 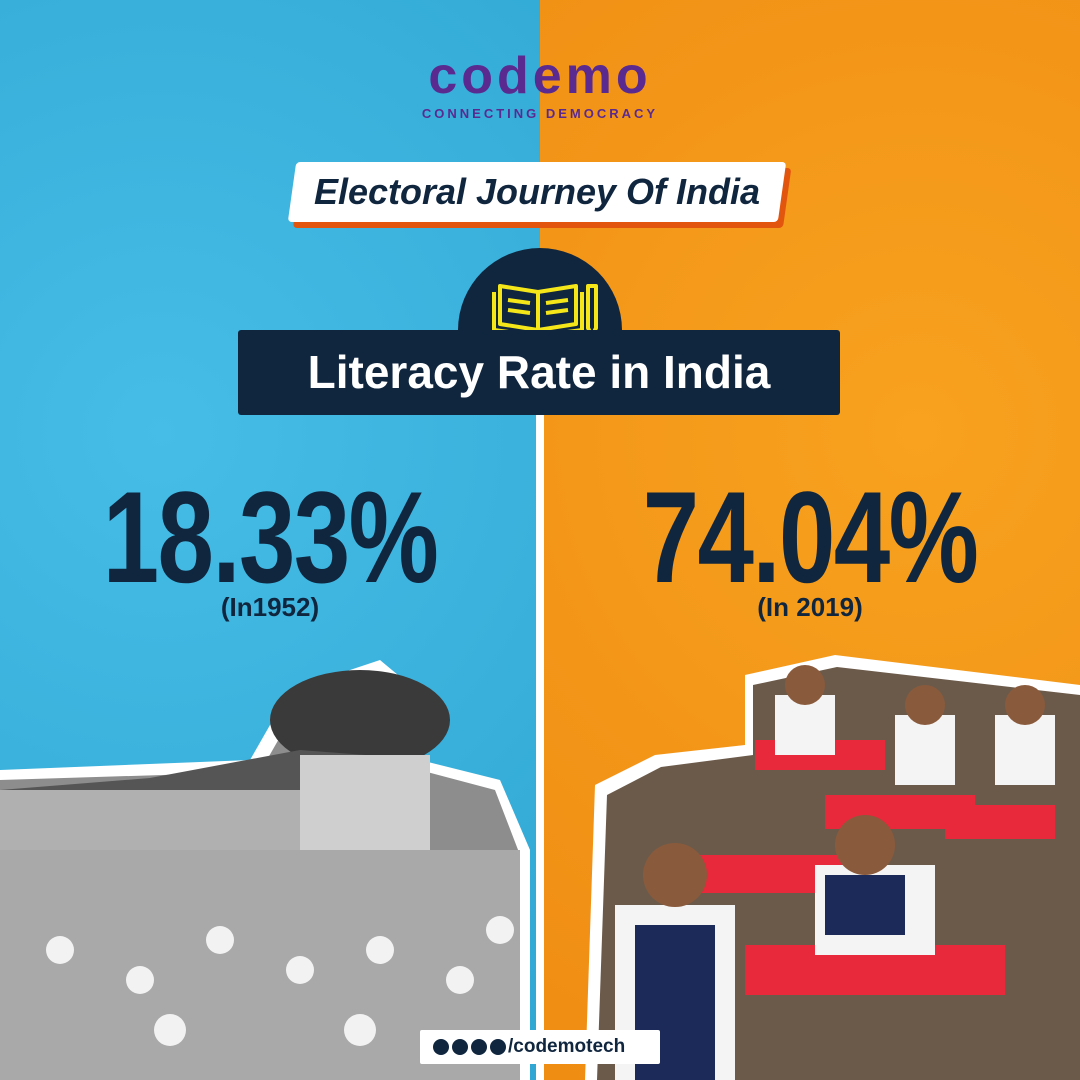 I want to click on logo-tagline: CONNECTING DEMOCRACY, so click(x=540, y=113).